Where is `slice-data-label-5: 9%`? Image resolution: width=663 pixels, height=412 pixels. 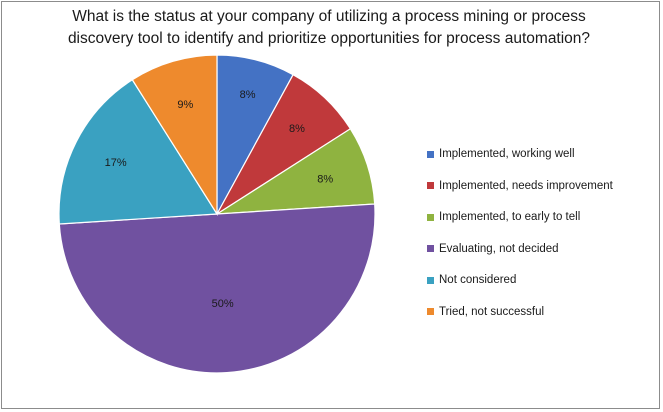 slice-data-label-5: 9% is located at coordinates (185, 105).